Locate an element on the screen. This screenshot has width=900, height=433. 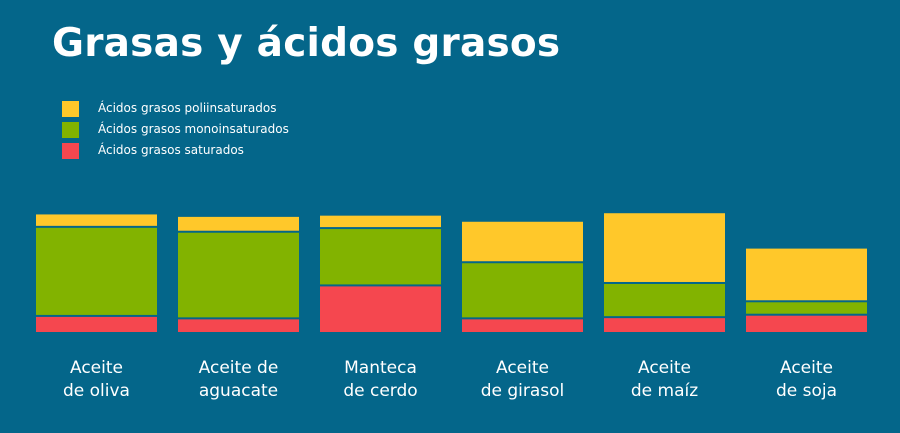
bar-4-monounsaturated is located at coordinates (522, 290).